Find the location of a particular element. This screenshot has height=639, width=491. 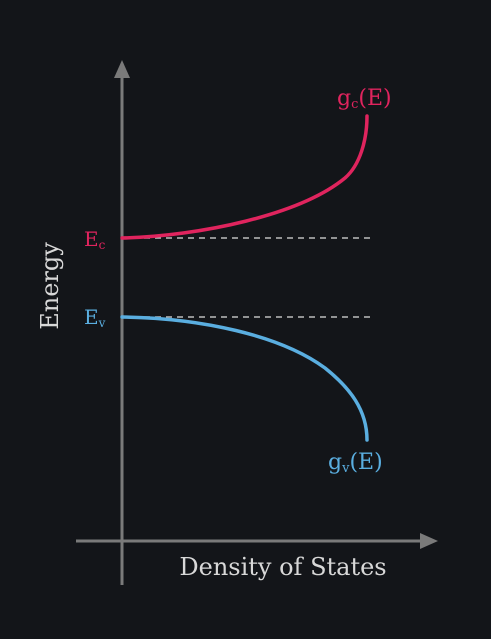

valence-dos-label-suffix: (E) is located at coordinates (365, 462).